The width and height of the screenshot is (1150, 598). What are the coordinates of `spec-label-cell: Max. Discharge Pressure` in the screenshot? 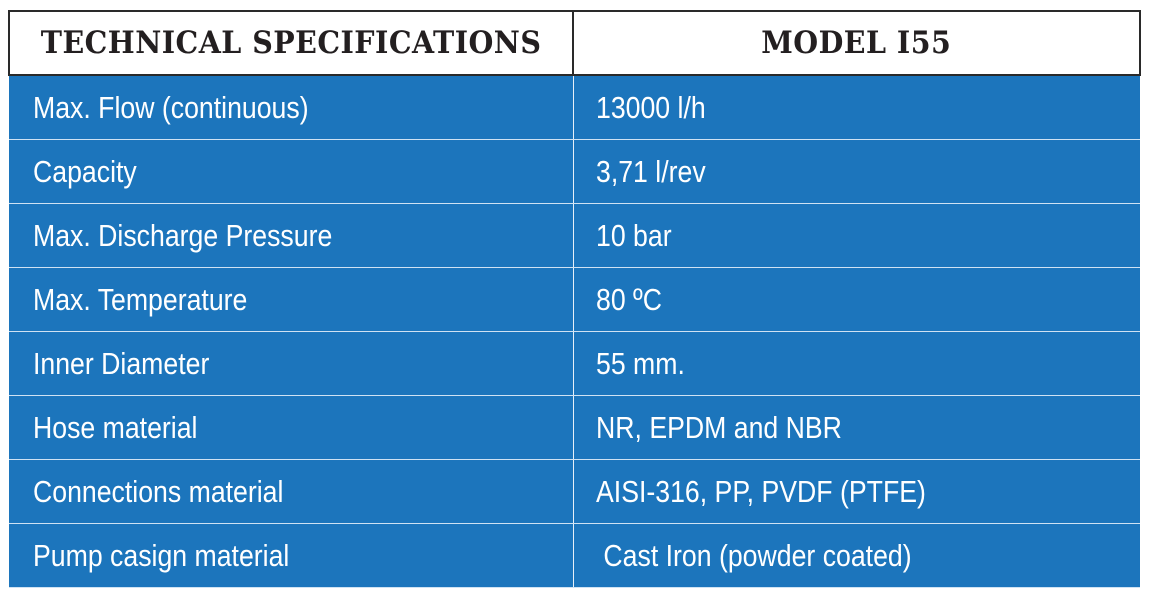 It's located at (291, 235).